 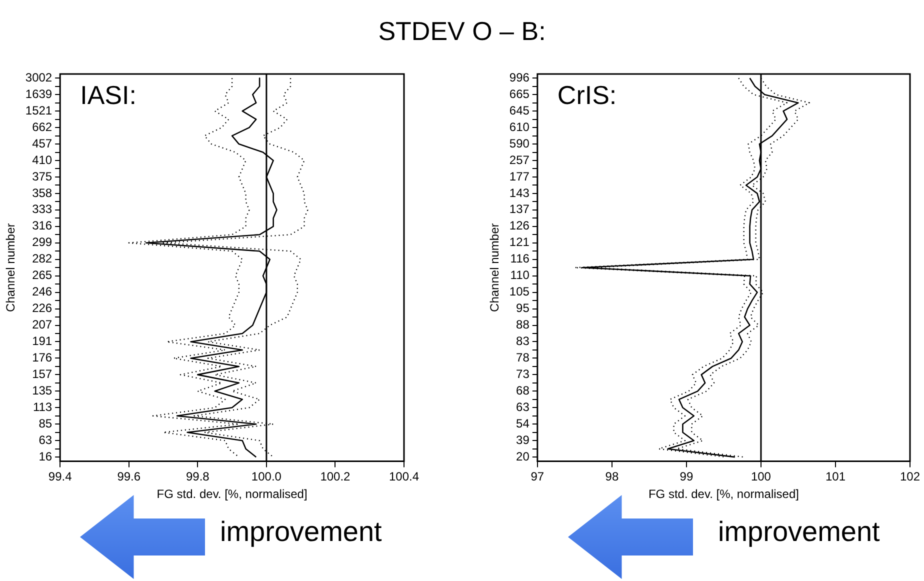 I want to click on y-tick-label: 95, so click(x=523, y=308).